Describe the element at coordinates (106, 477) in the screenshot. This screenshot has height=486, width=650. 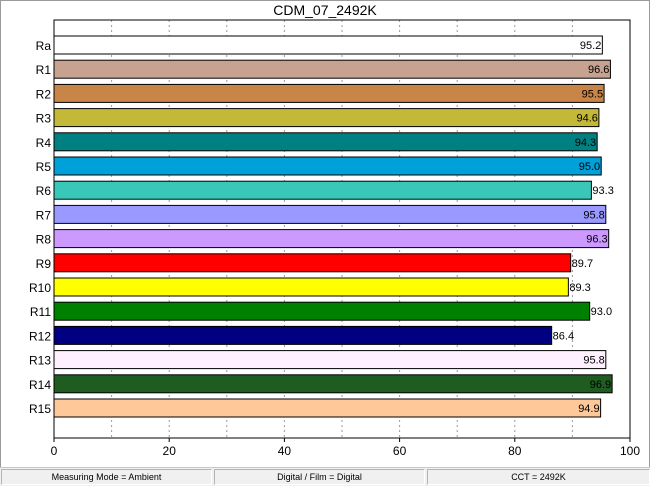
I see `status-measuring-mode: Measuring Mode = Ambient` at that location.